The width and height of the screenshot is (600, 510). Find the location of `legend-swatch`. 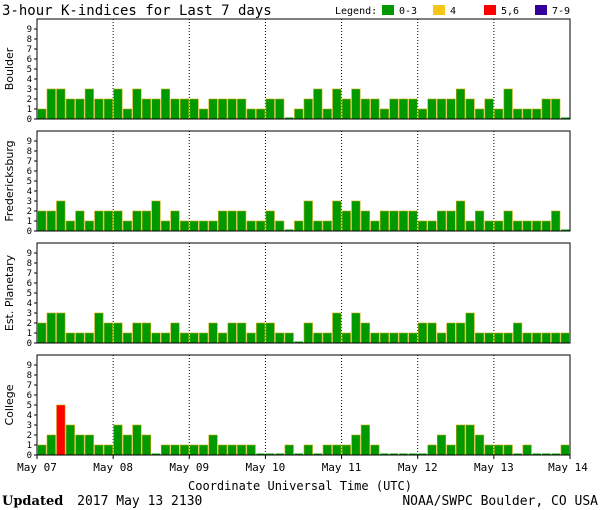

legend-swatch is located at coordinates (439, 10).